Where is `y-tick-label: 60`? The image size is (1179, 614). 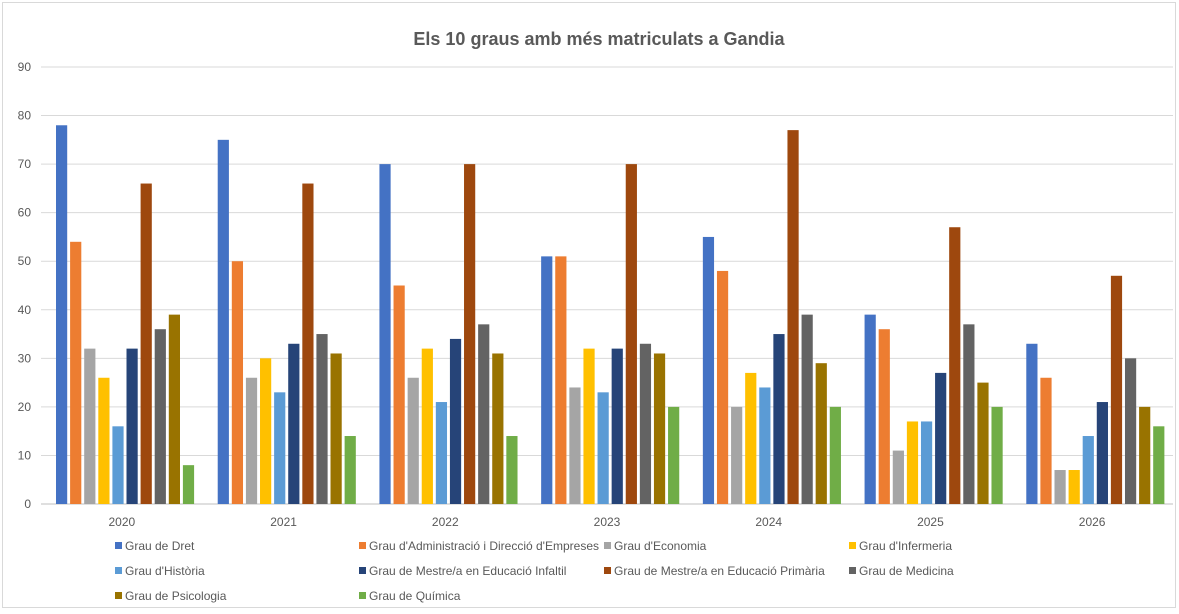 y-tick-label: 60 is located at coordinates (25, 213).